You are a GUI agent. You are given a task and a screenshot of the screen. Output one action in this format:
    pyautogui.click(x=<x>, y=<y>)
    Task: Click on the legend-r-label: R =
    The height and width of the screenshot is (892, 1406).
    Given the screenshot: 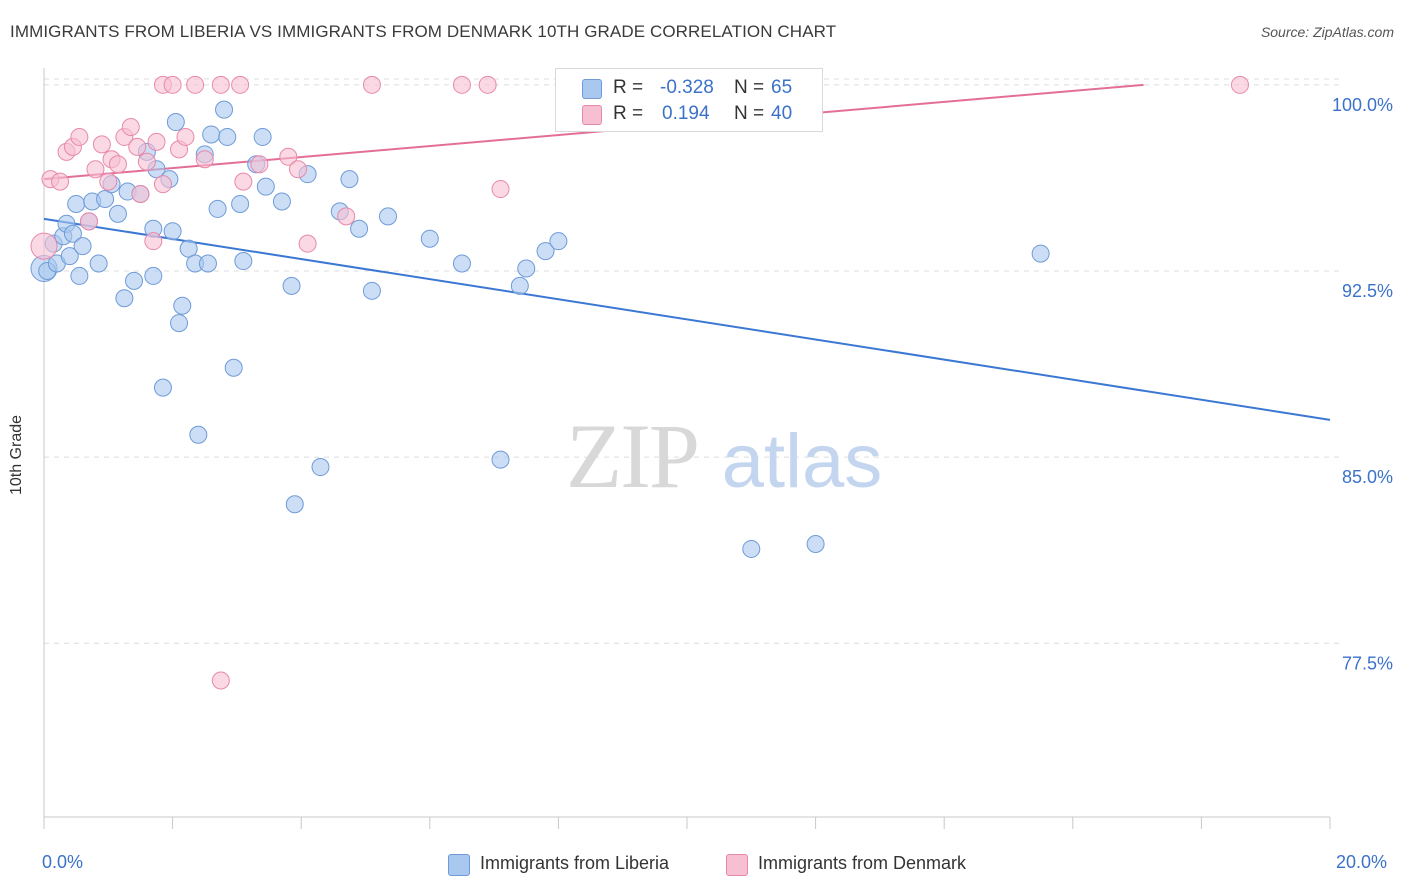 What is the action you would take?
    pyautogui.click(x=628, y=113)
    